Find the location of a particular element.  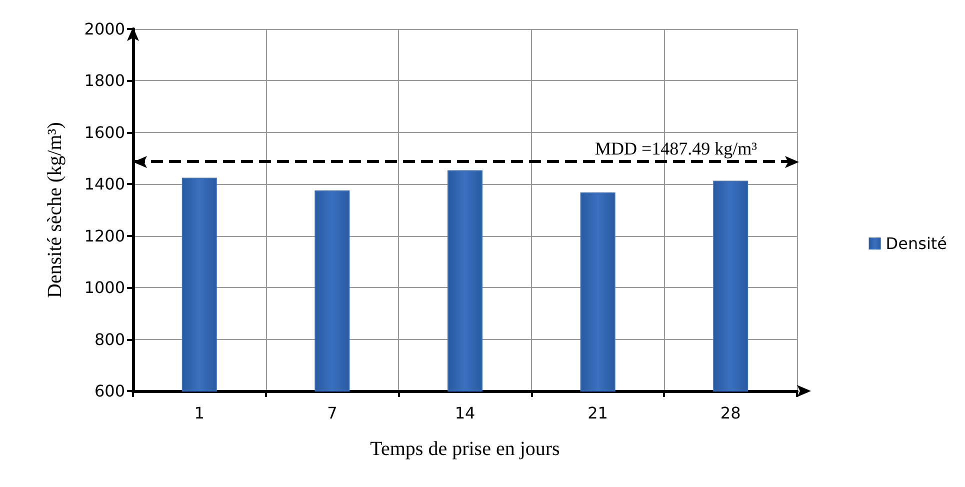

x-tick-label: 21 is located at coordinates (598, 413).